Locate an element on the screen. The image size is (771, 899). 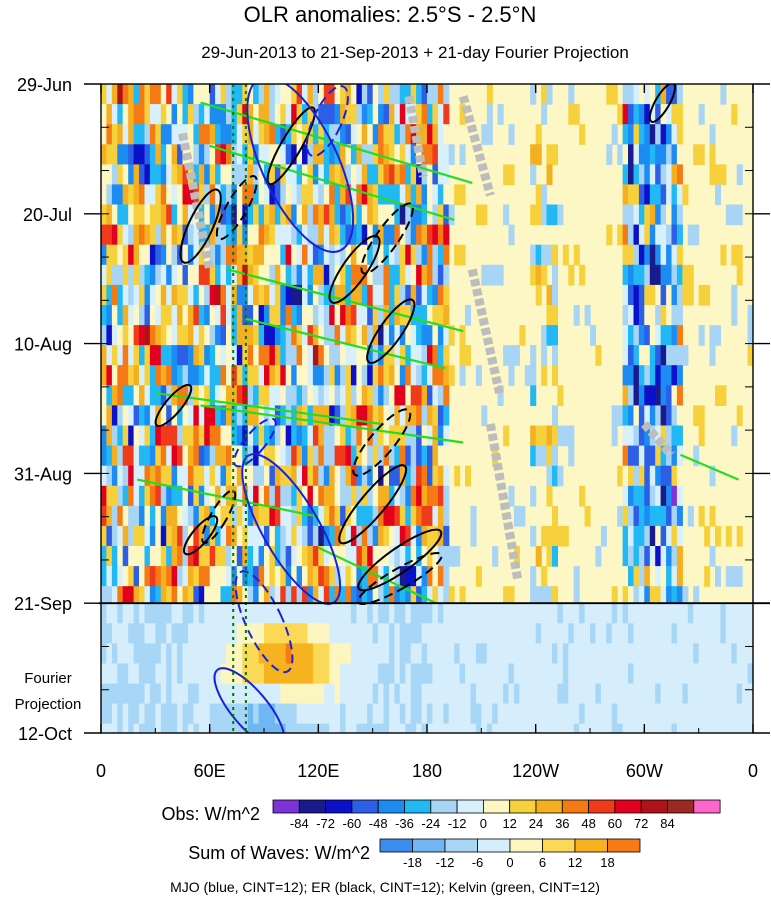
y-tick-label: 31-Aug is located at coordinates (43, 474).